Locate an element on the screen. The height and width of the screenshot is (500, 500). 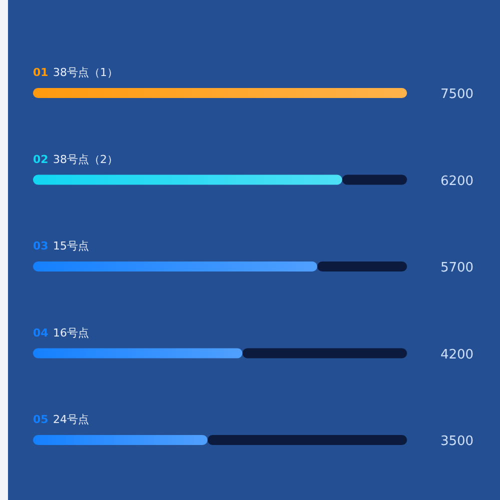
y-tick-label: 24号点 is located at coordinates (71, 419).